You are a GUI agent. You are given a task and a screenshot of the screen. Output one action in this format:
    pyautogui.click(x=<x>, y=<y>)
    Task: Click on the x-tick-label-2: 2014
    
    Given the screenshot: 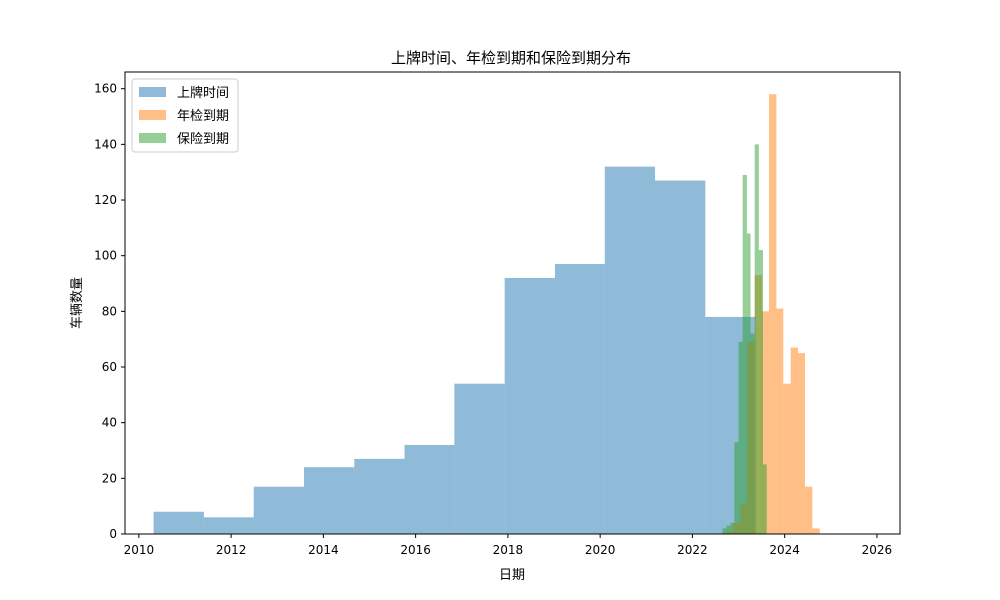 What is the action you would take?
    pyautogui.click(x=323, y=550)
    